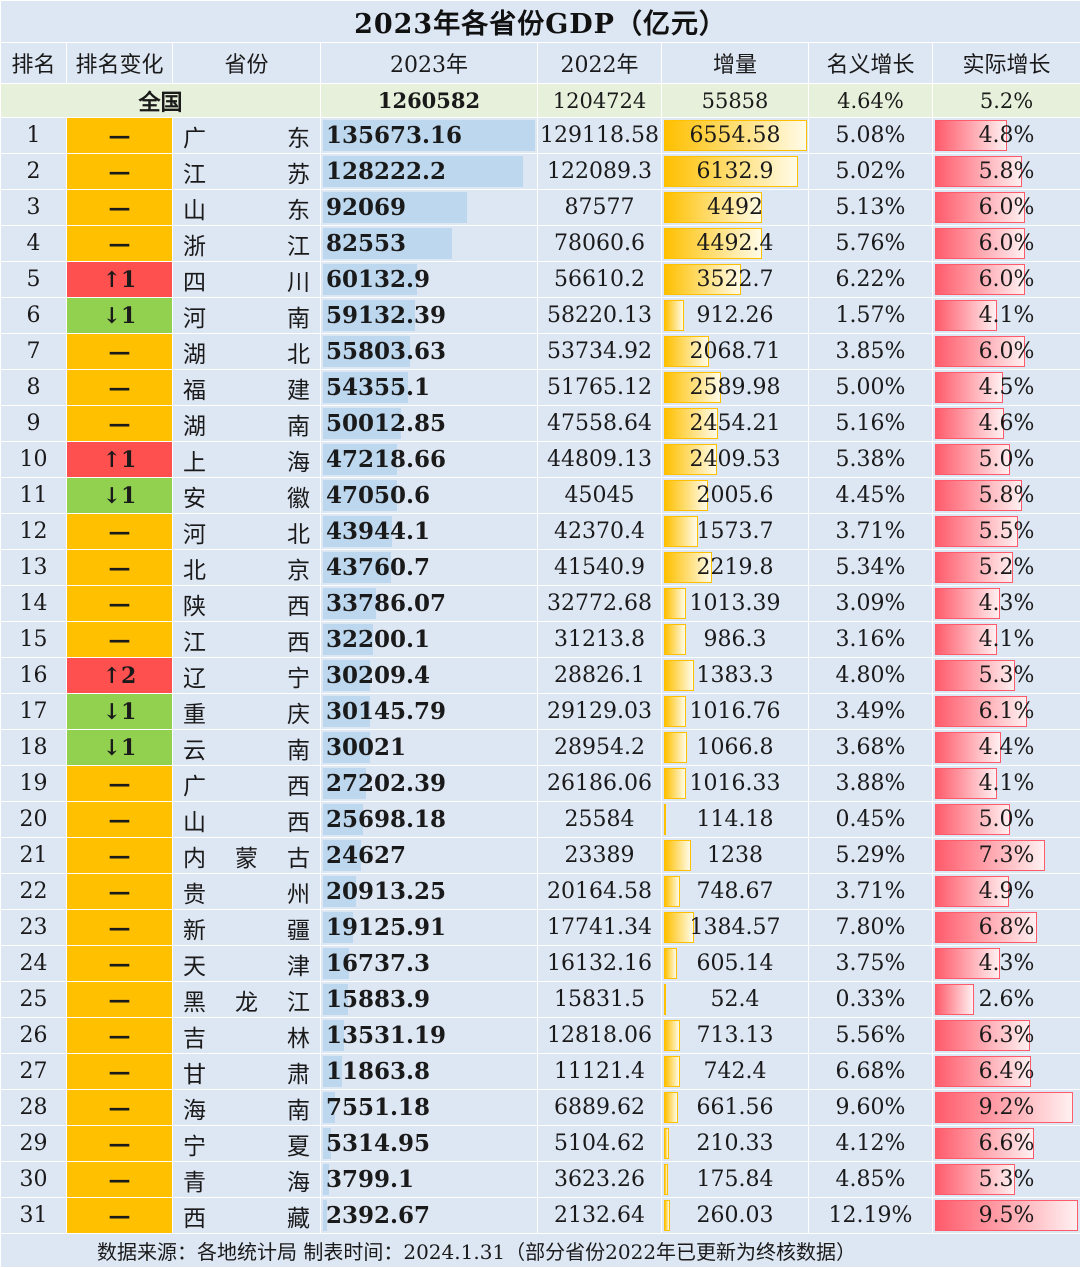  Describe the element at coordinates (247, 388) in the screenshot. I see `province-cell: 福建` at that location.